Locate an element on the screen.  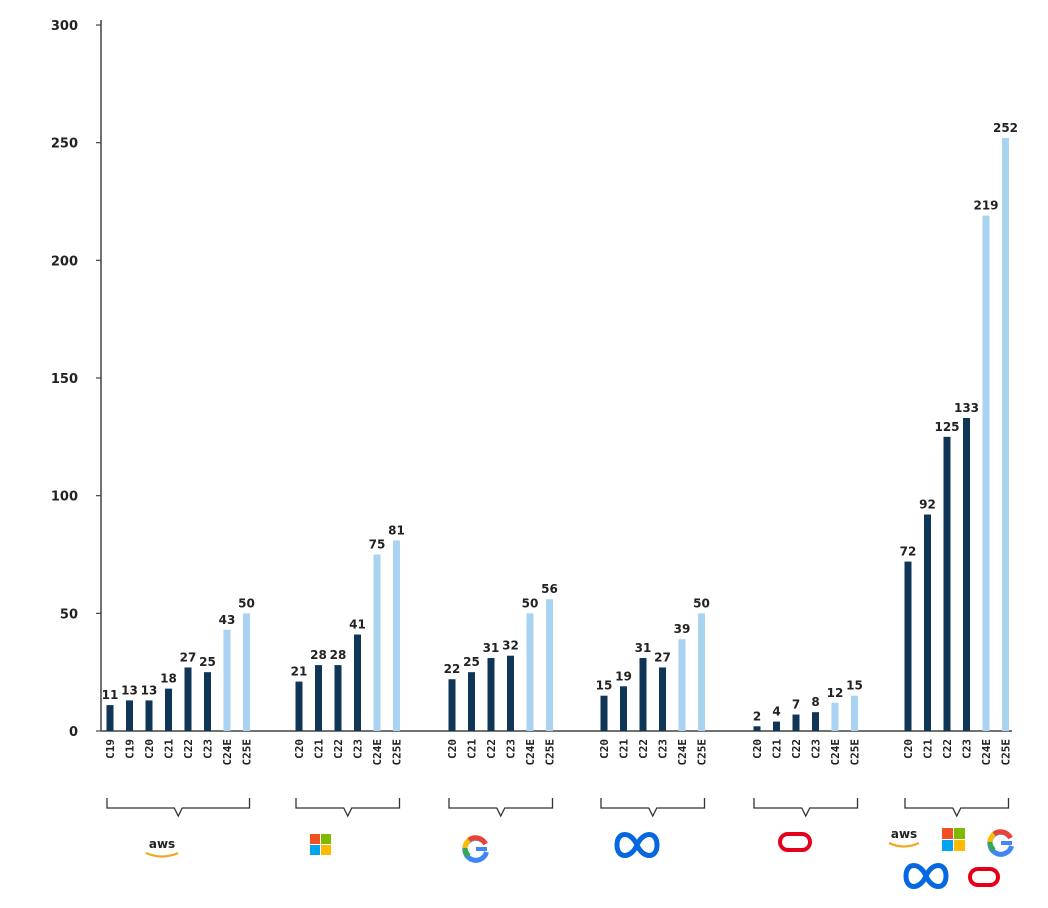
value-label: 56 is located at coordinates (549, 589).